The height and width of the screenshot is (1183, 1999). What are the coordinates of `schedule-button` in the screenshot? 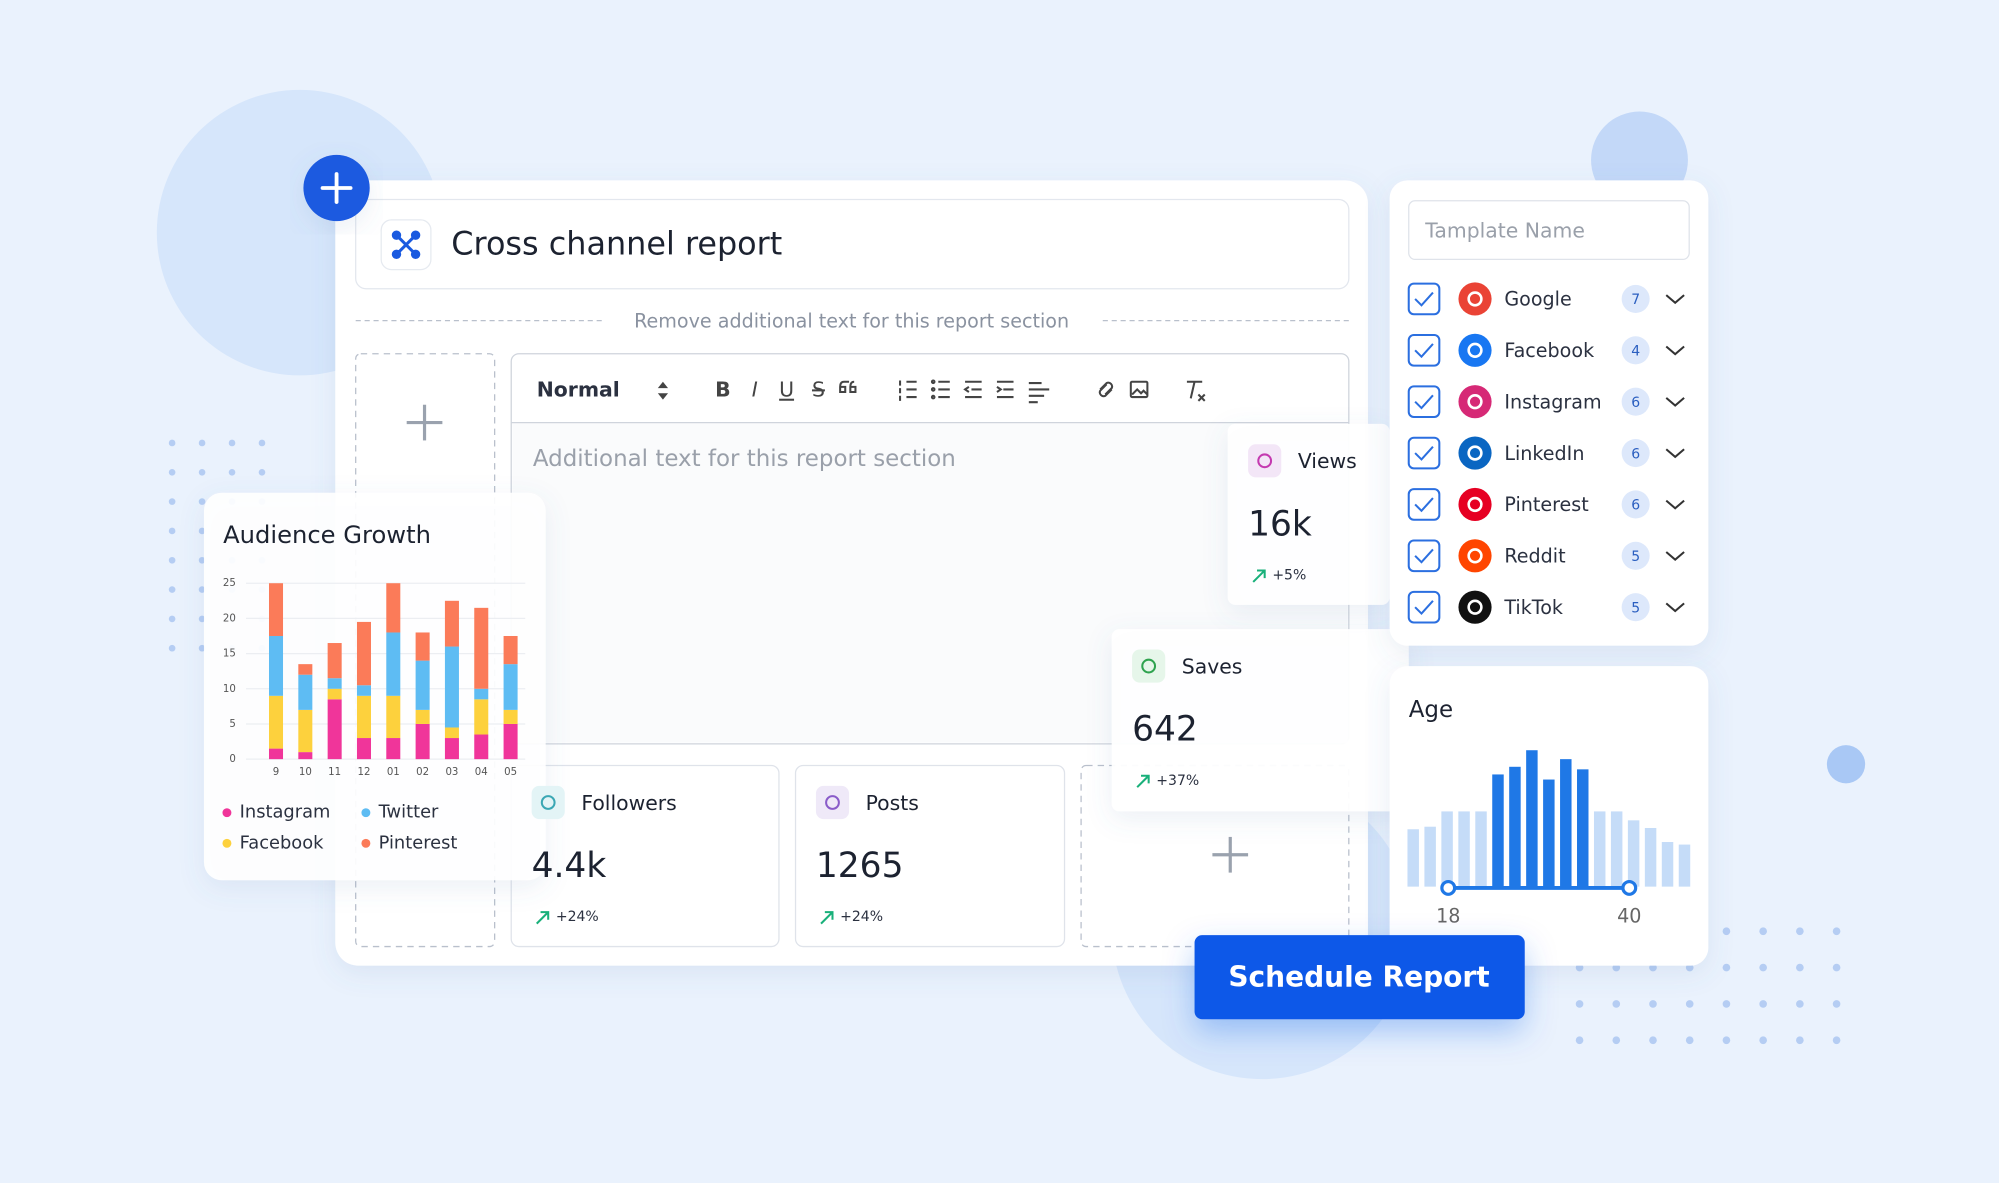 It's located at (1359, 977).